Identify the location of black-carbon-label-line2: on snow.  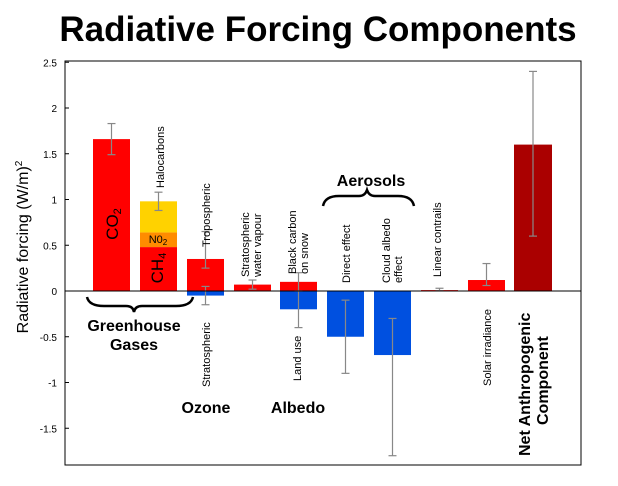
(305, 253).